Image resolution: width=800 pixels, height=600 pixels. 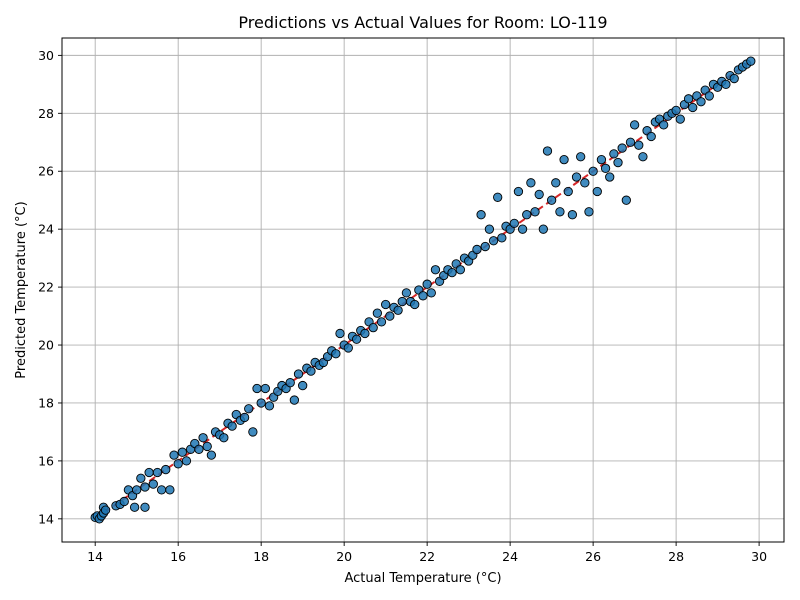 I want to click on y-tick-label: 26, so click(x=46, y=171).